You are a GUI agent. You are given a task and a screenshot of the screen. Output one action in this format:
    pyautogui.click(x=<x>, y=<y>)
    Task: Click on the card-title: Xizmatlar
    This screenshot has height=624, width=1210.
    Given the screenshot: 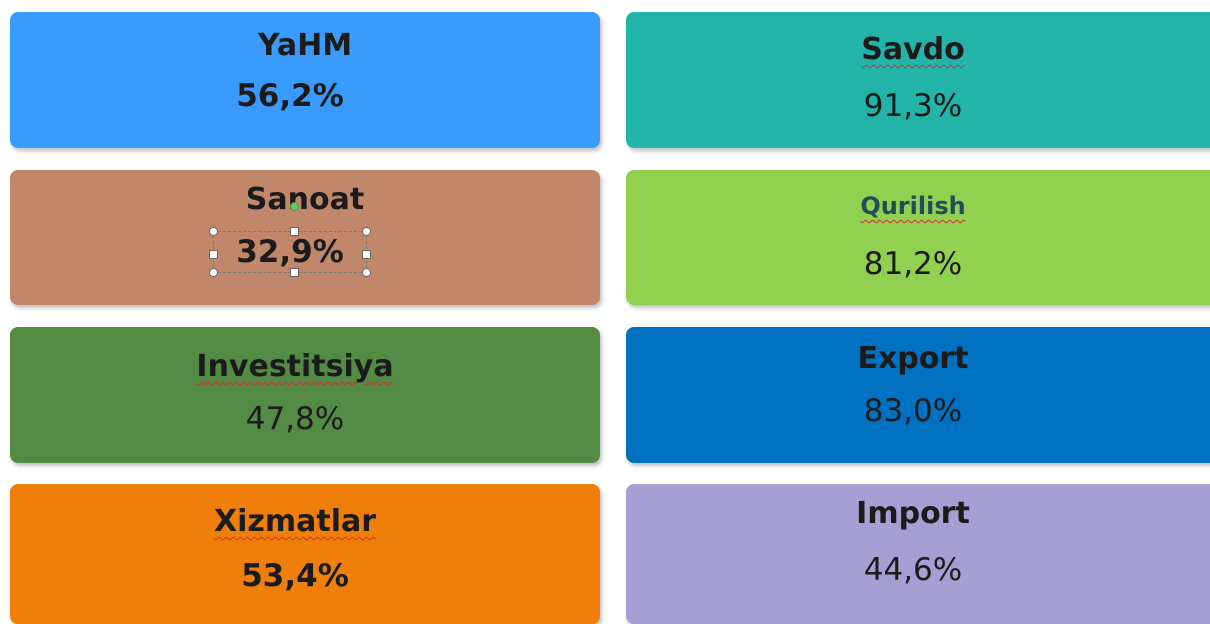 What is the action you would take?
    pyautogui.click(x=295, y=521)
    